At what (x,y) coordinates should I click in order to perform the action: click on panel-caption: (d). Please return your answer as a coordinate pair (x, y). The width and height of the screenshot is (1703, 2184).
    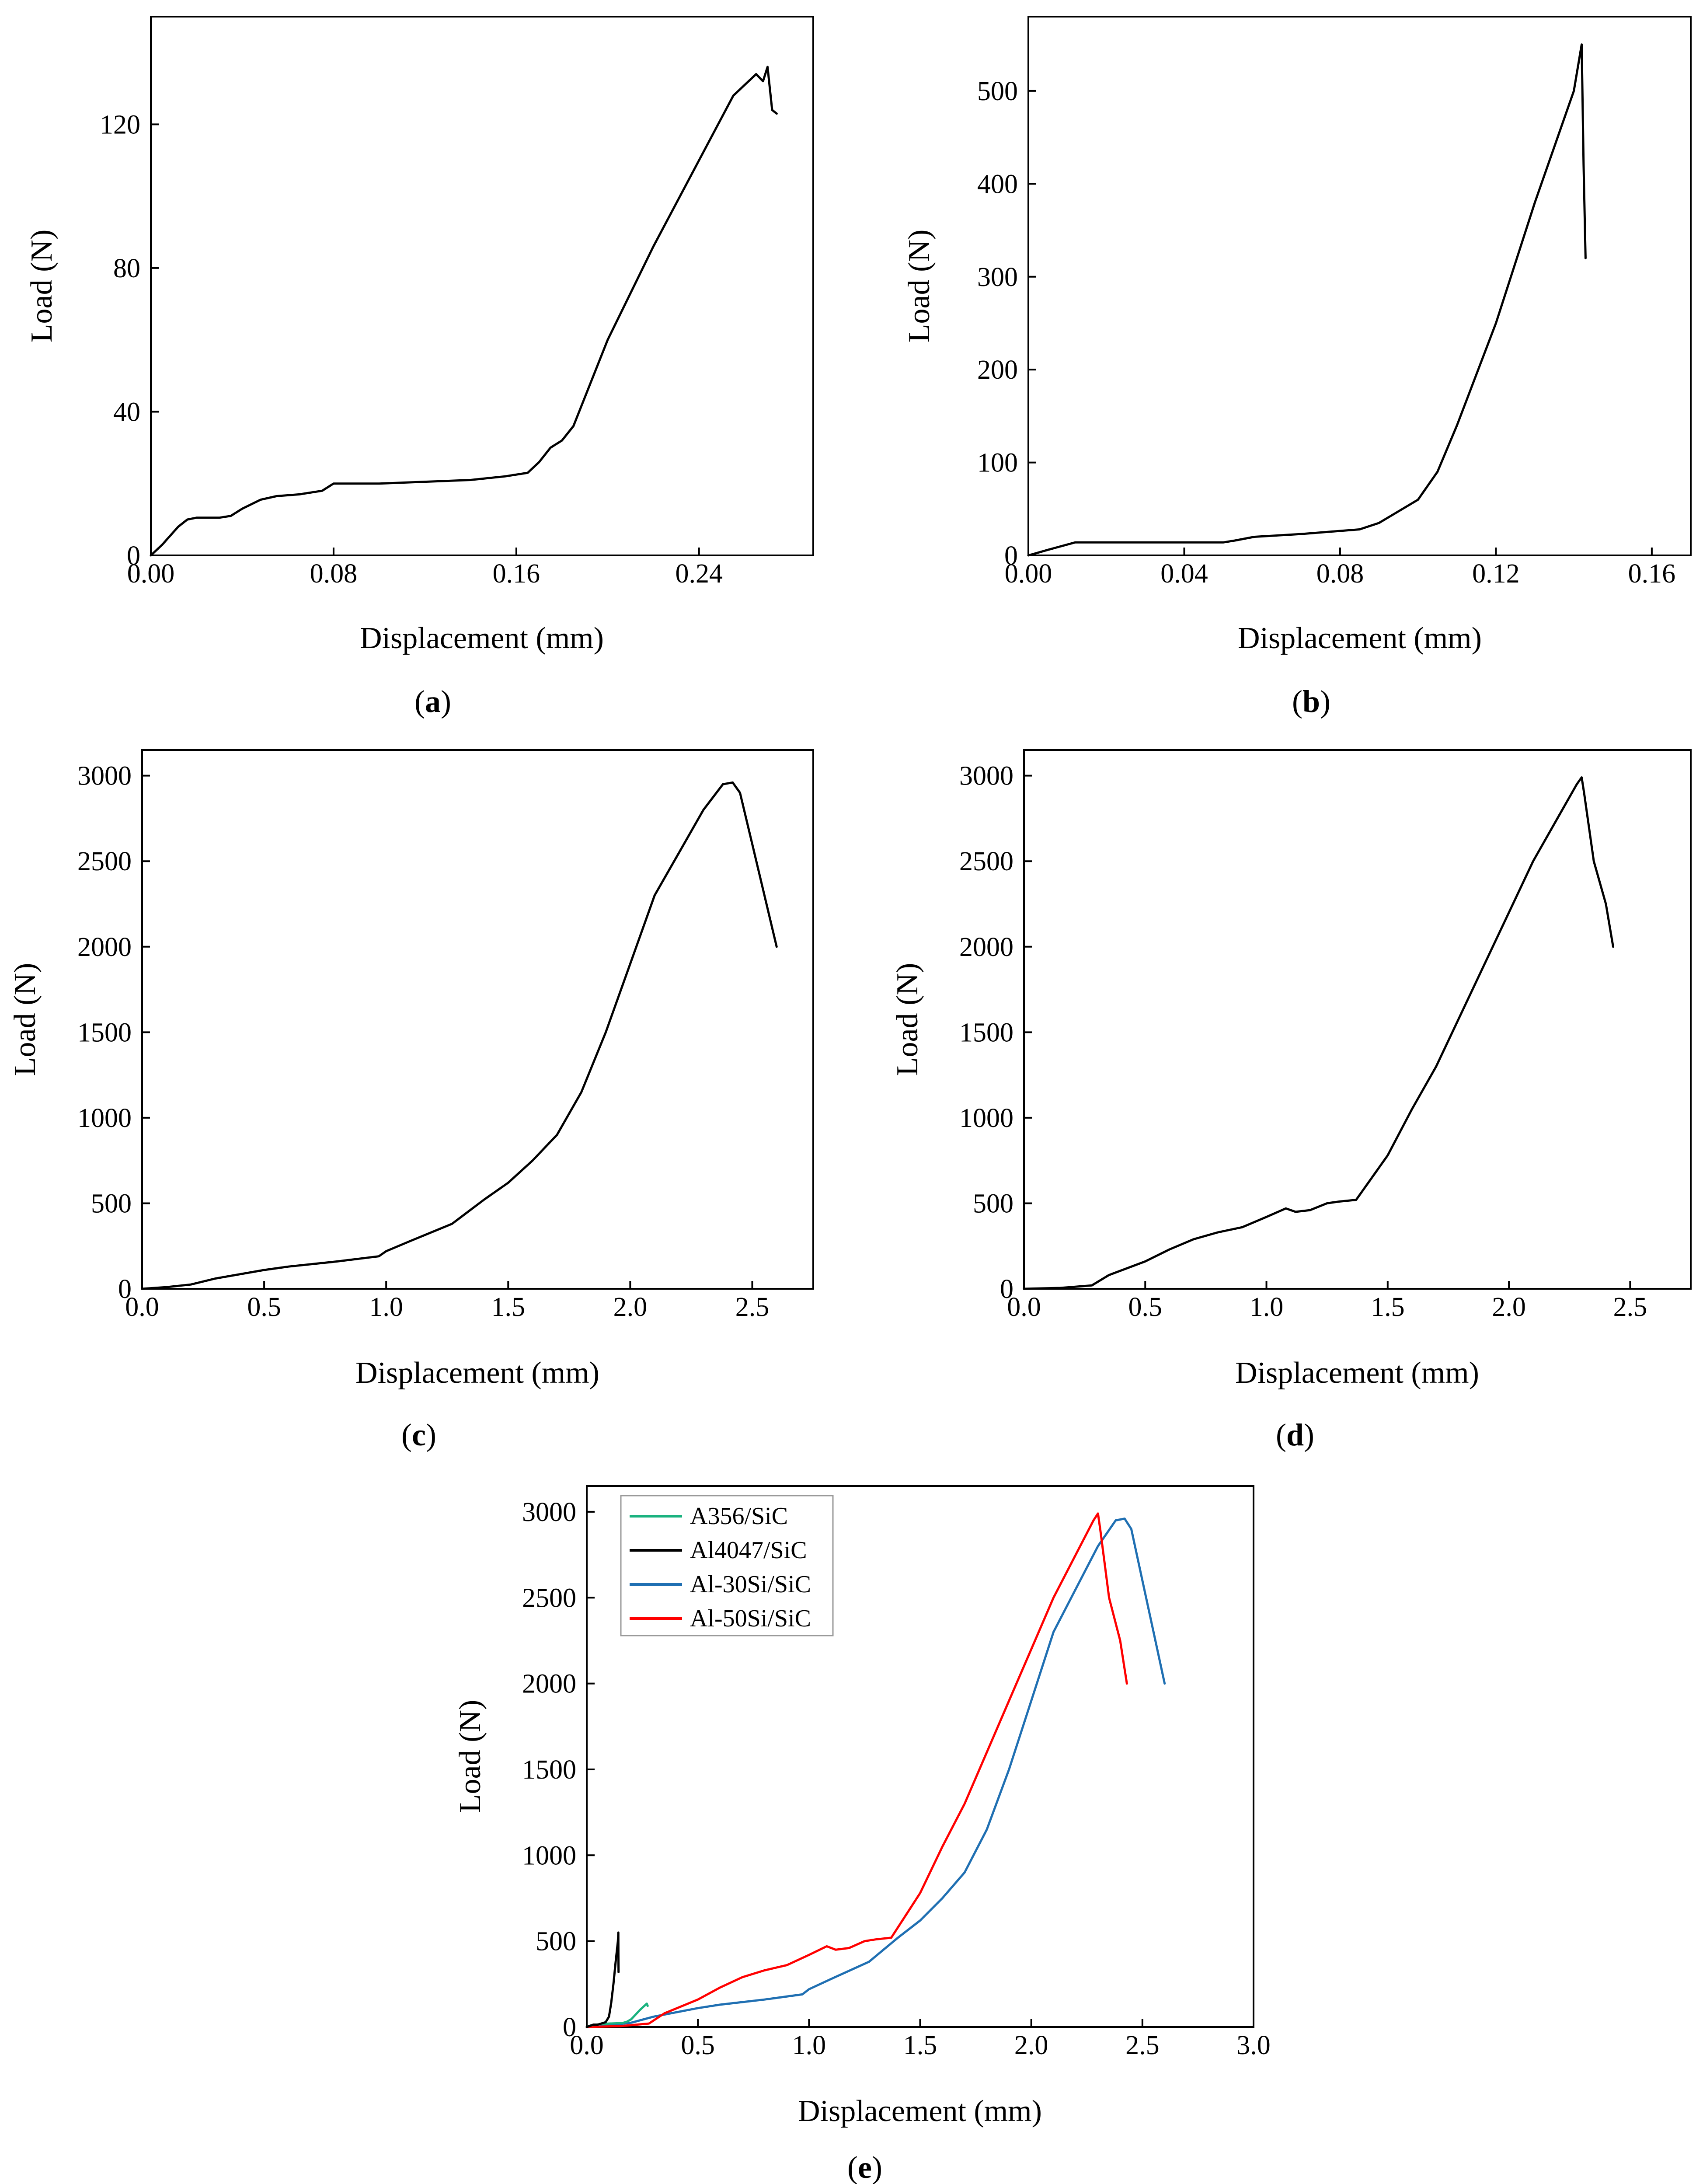
    Looking at the image, I should click on (1295, 1434).